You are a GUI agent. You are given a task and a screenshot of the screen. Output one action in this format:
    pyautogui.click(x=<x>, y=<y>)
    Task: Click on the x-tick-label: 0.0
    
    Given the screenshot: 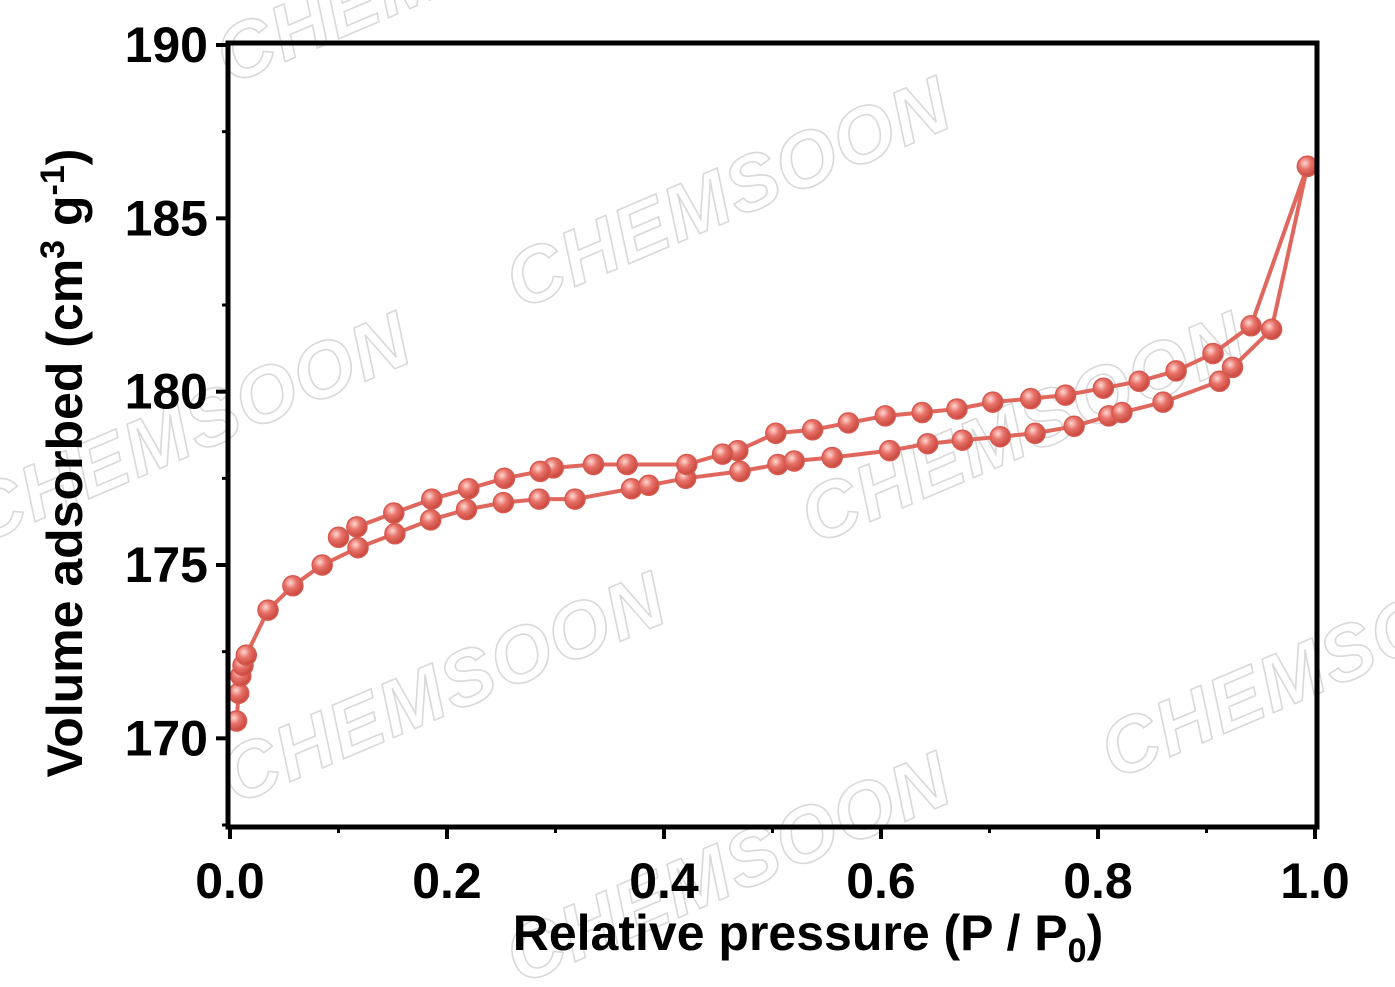 What is the action you would take?
    pyautogui.click(x=230, y=881)
    